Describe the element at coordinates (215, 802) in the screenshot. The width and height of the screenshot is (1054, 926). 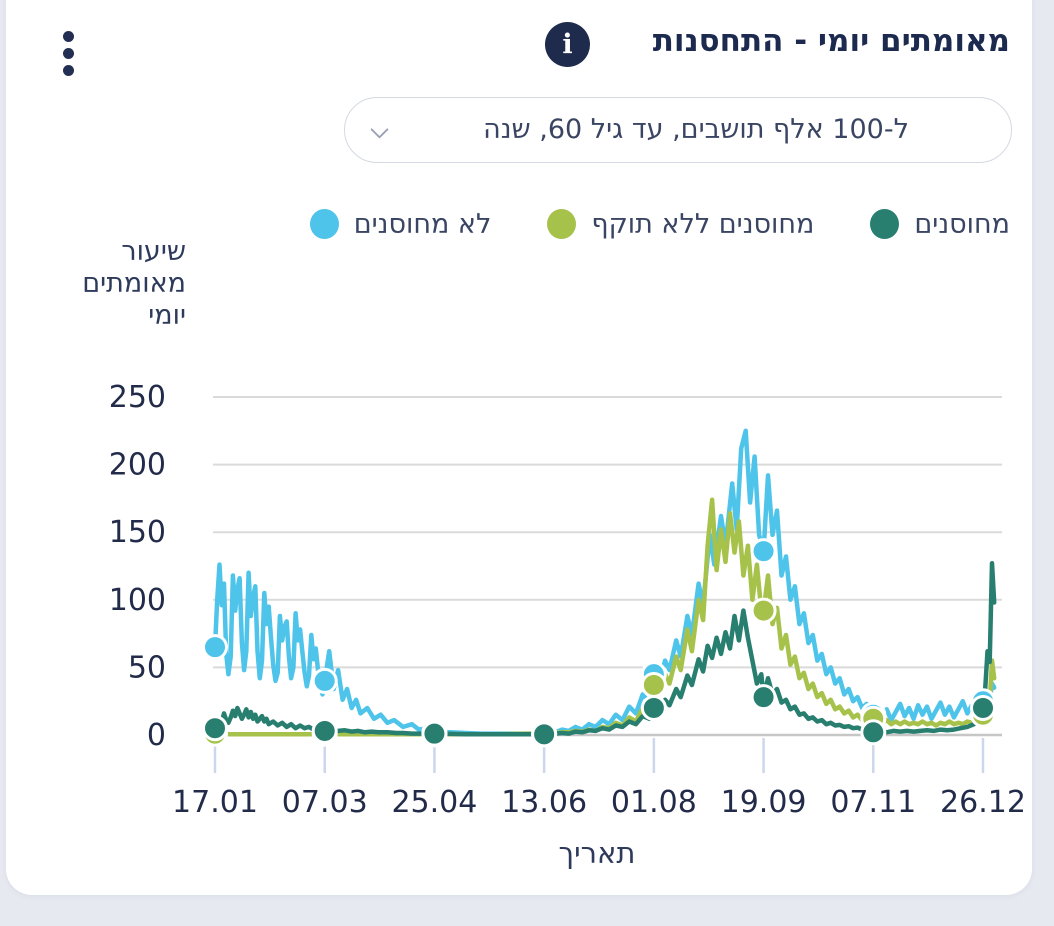
I see `x-tick-label: 17.01` at that location.